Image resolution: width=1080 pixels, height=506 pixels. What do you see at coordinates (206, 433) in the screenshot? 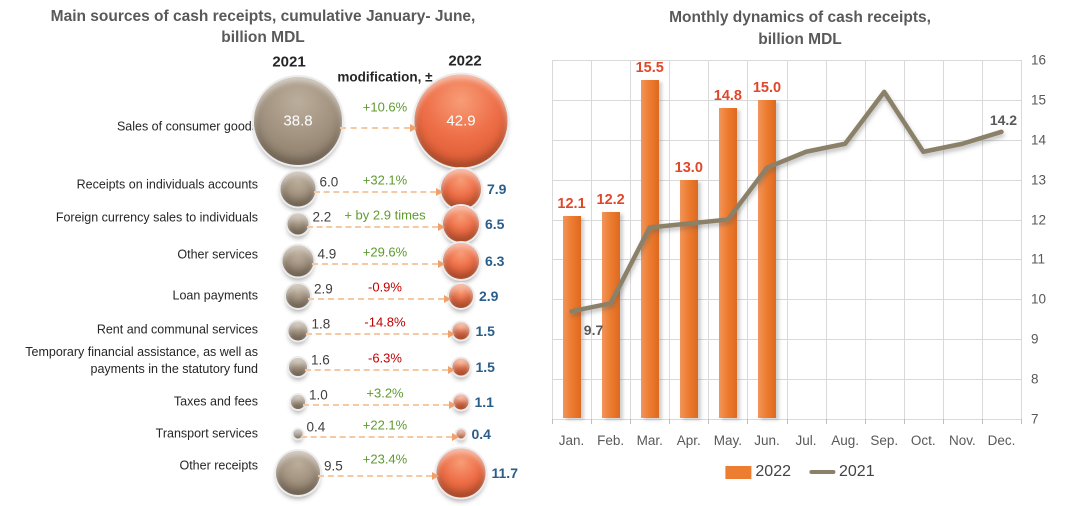
I see `category-label: Transport services` at bounding box center [206, 433].